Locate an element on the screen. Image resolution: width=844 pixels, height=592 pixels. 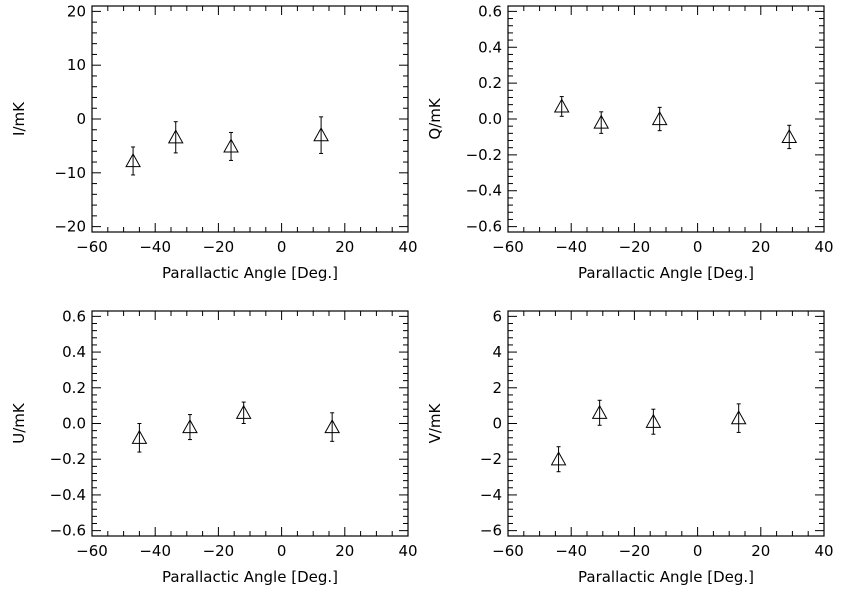
y-tick-label: 10 is located at coordinates (76, 65).